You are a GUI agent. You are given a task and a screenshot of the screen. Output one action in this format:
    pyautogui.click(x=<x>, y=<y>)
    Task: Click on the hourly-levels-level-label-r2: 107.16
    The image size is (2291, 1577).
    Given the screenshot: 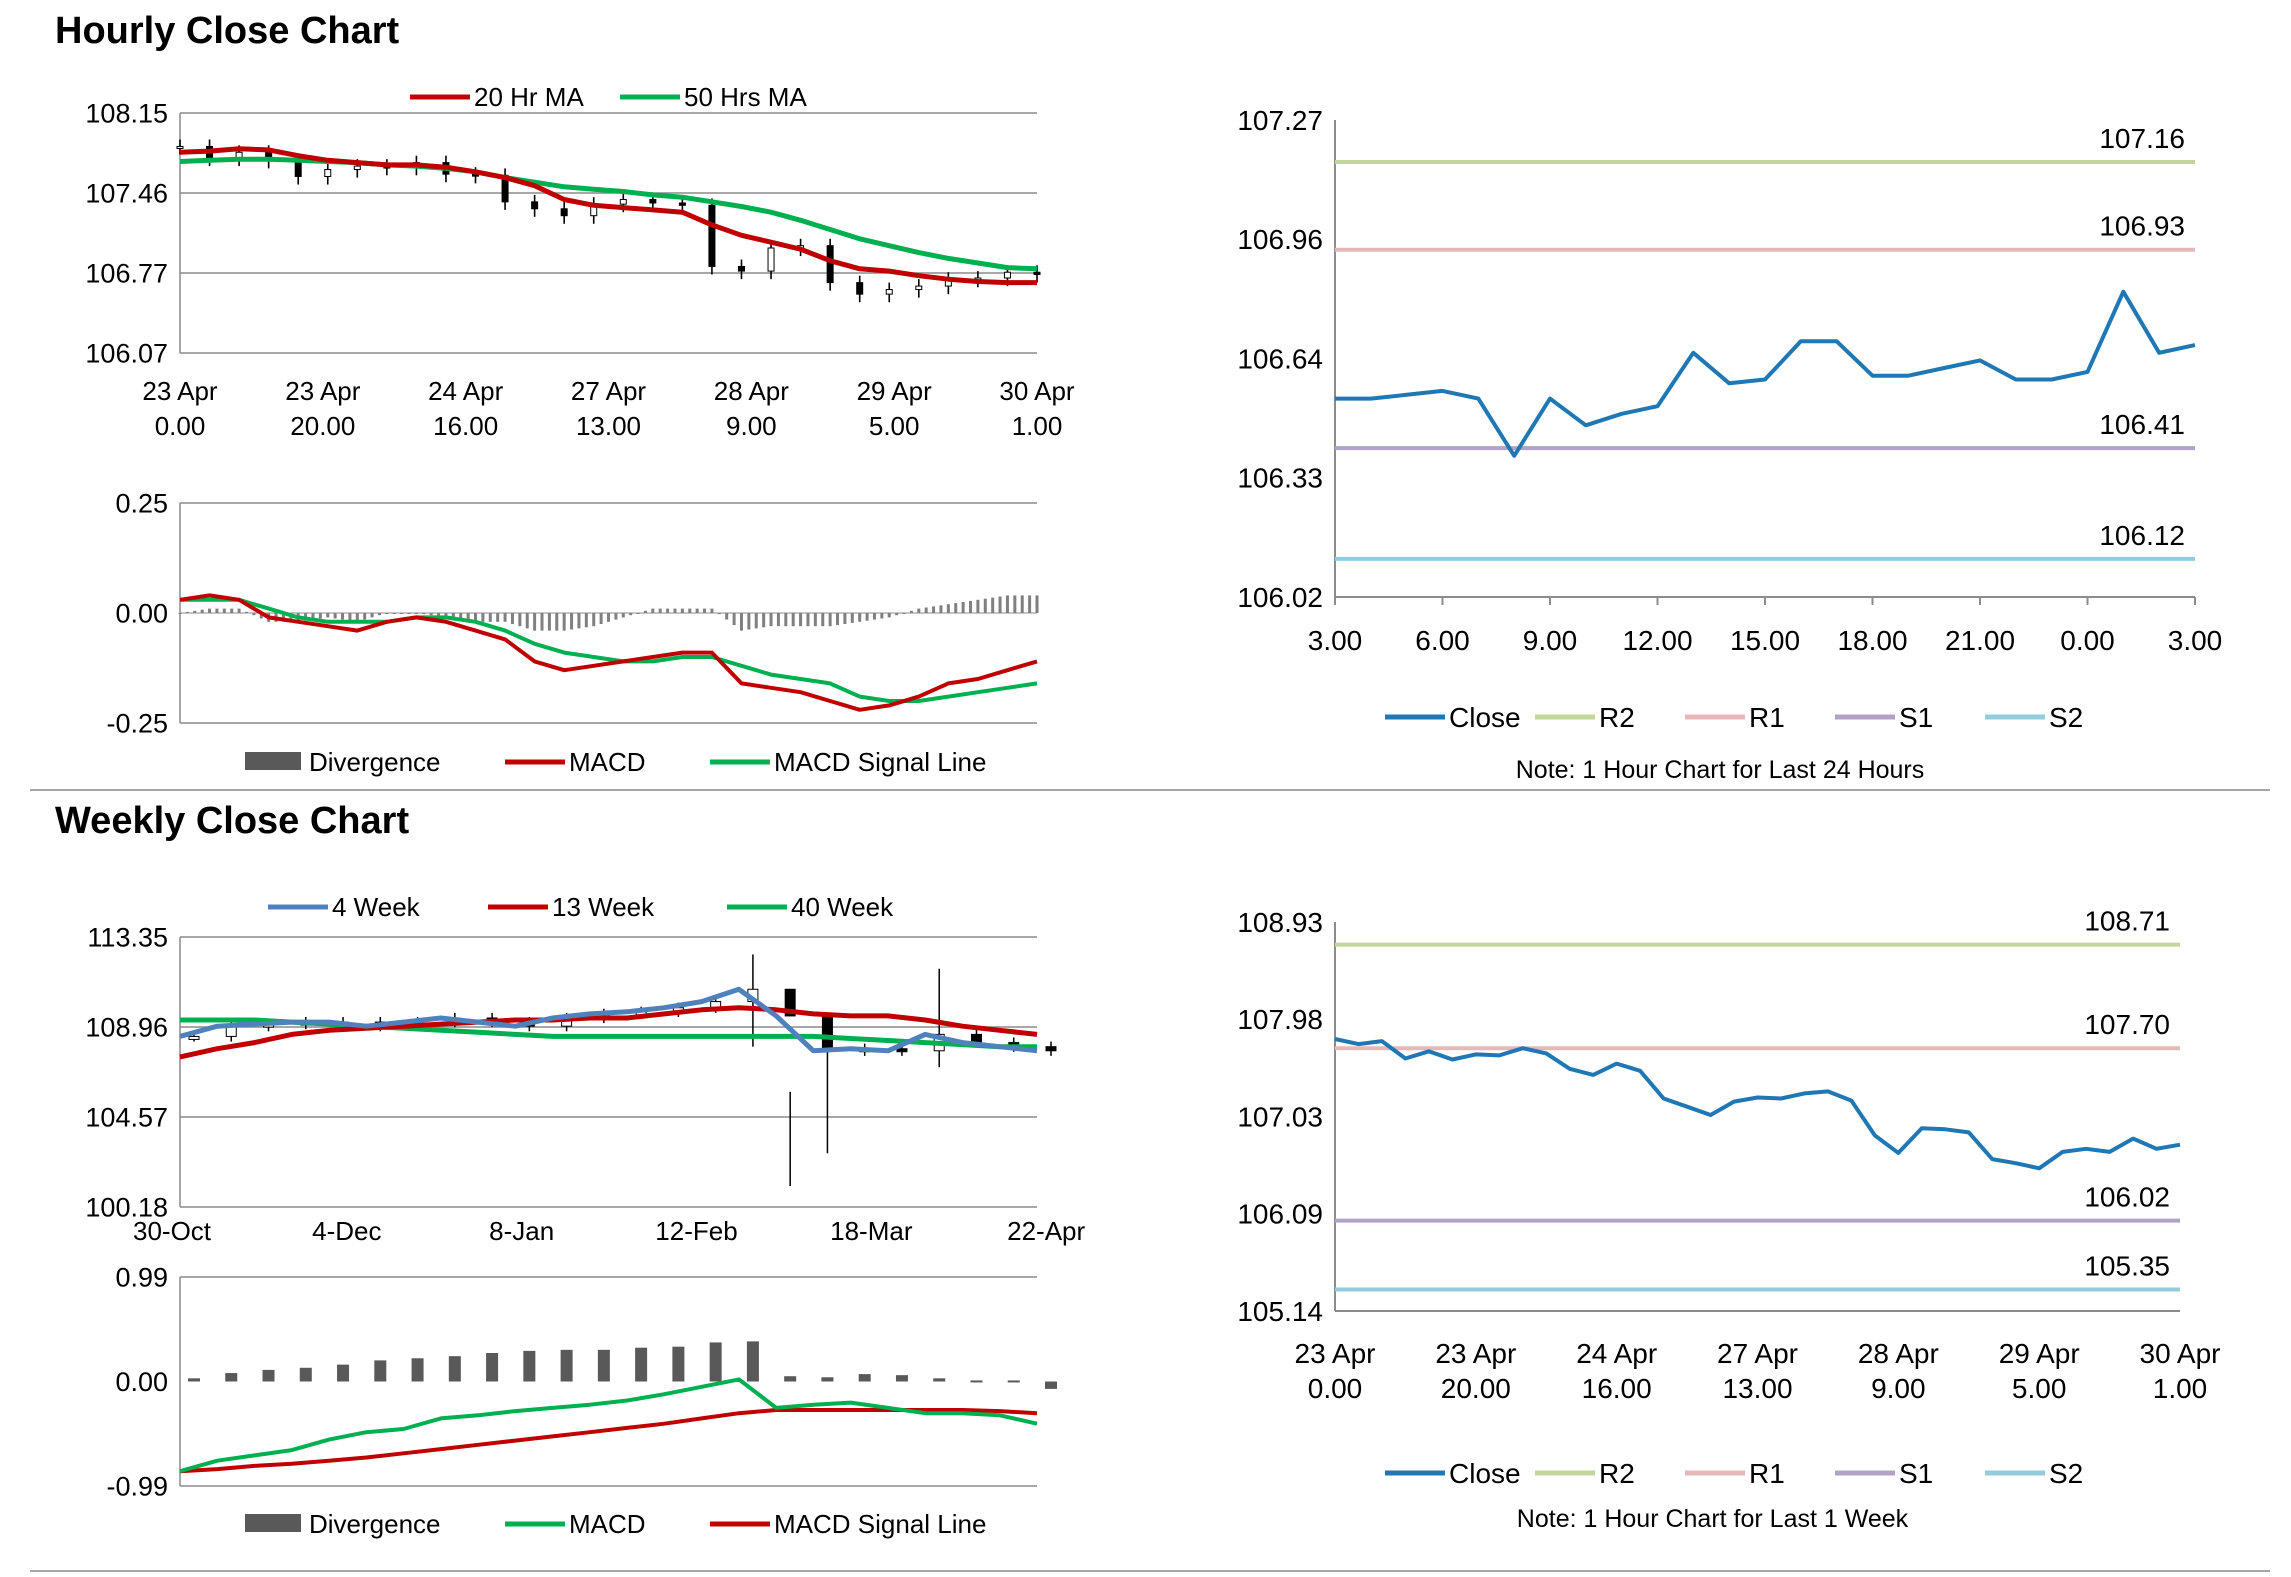 What is the action you would take?
    pyautogui.click(x=2142, y=138)
    